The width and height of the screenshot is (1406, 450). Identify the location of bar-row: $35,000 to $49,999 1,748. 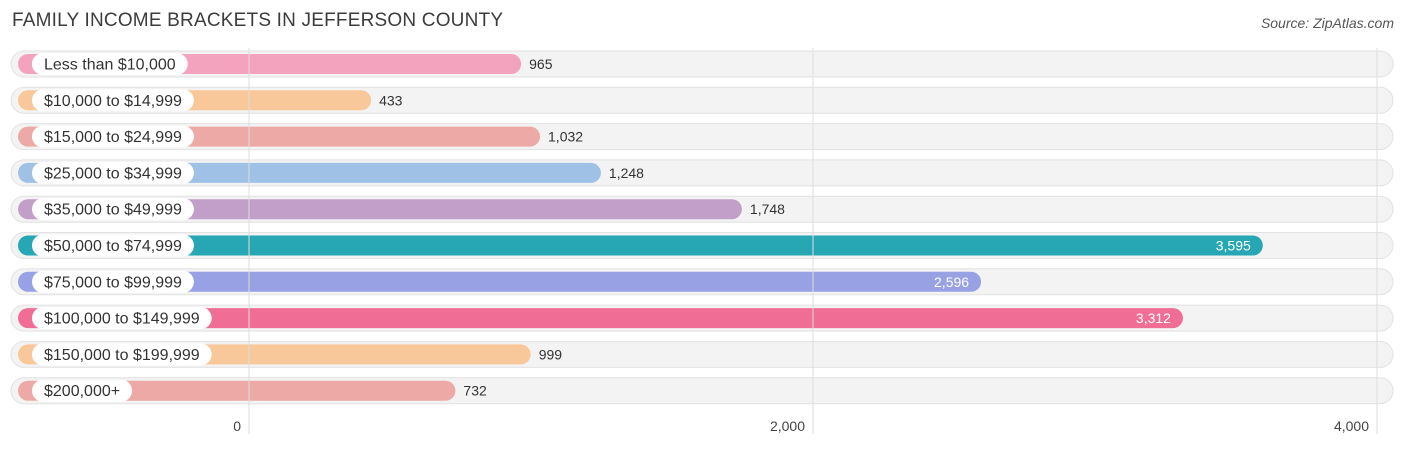
(702, 209).